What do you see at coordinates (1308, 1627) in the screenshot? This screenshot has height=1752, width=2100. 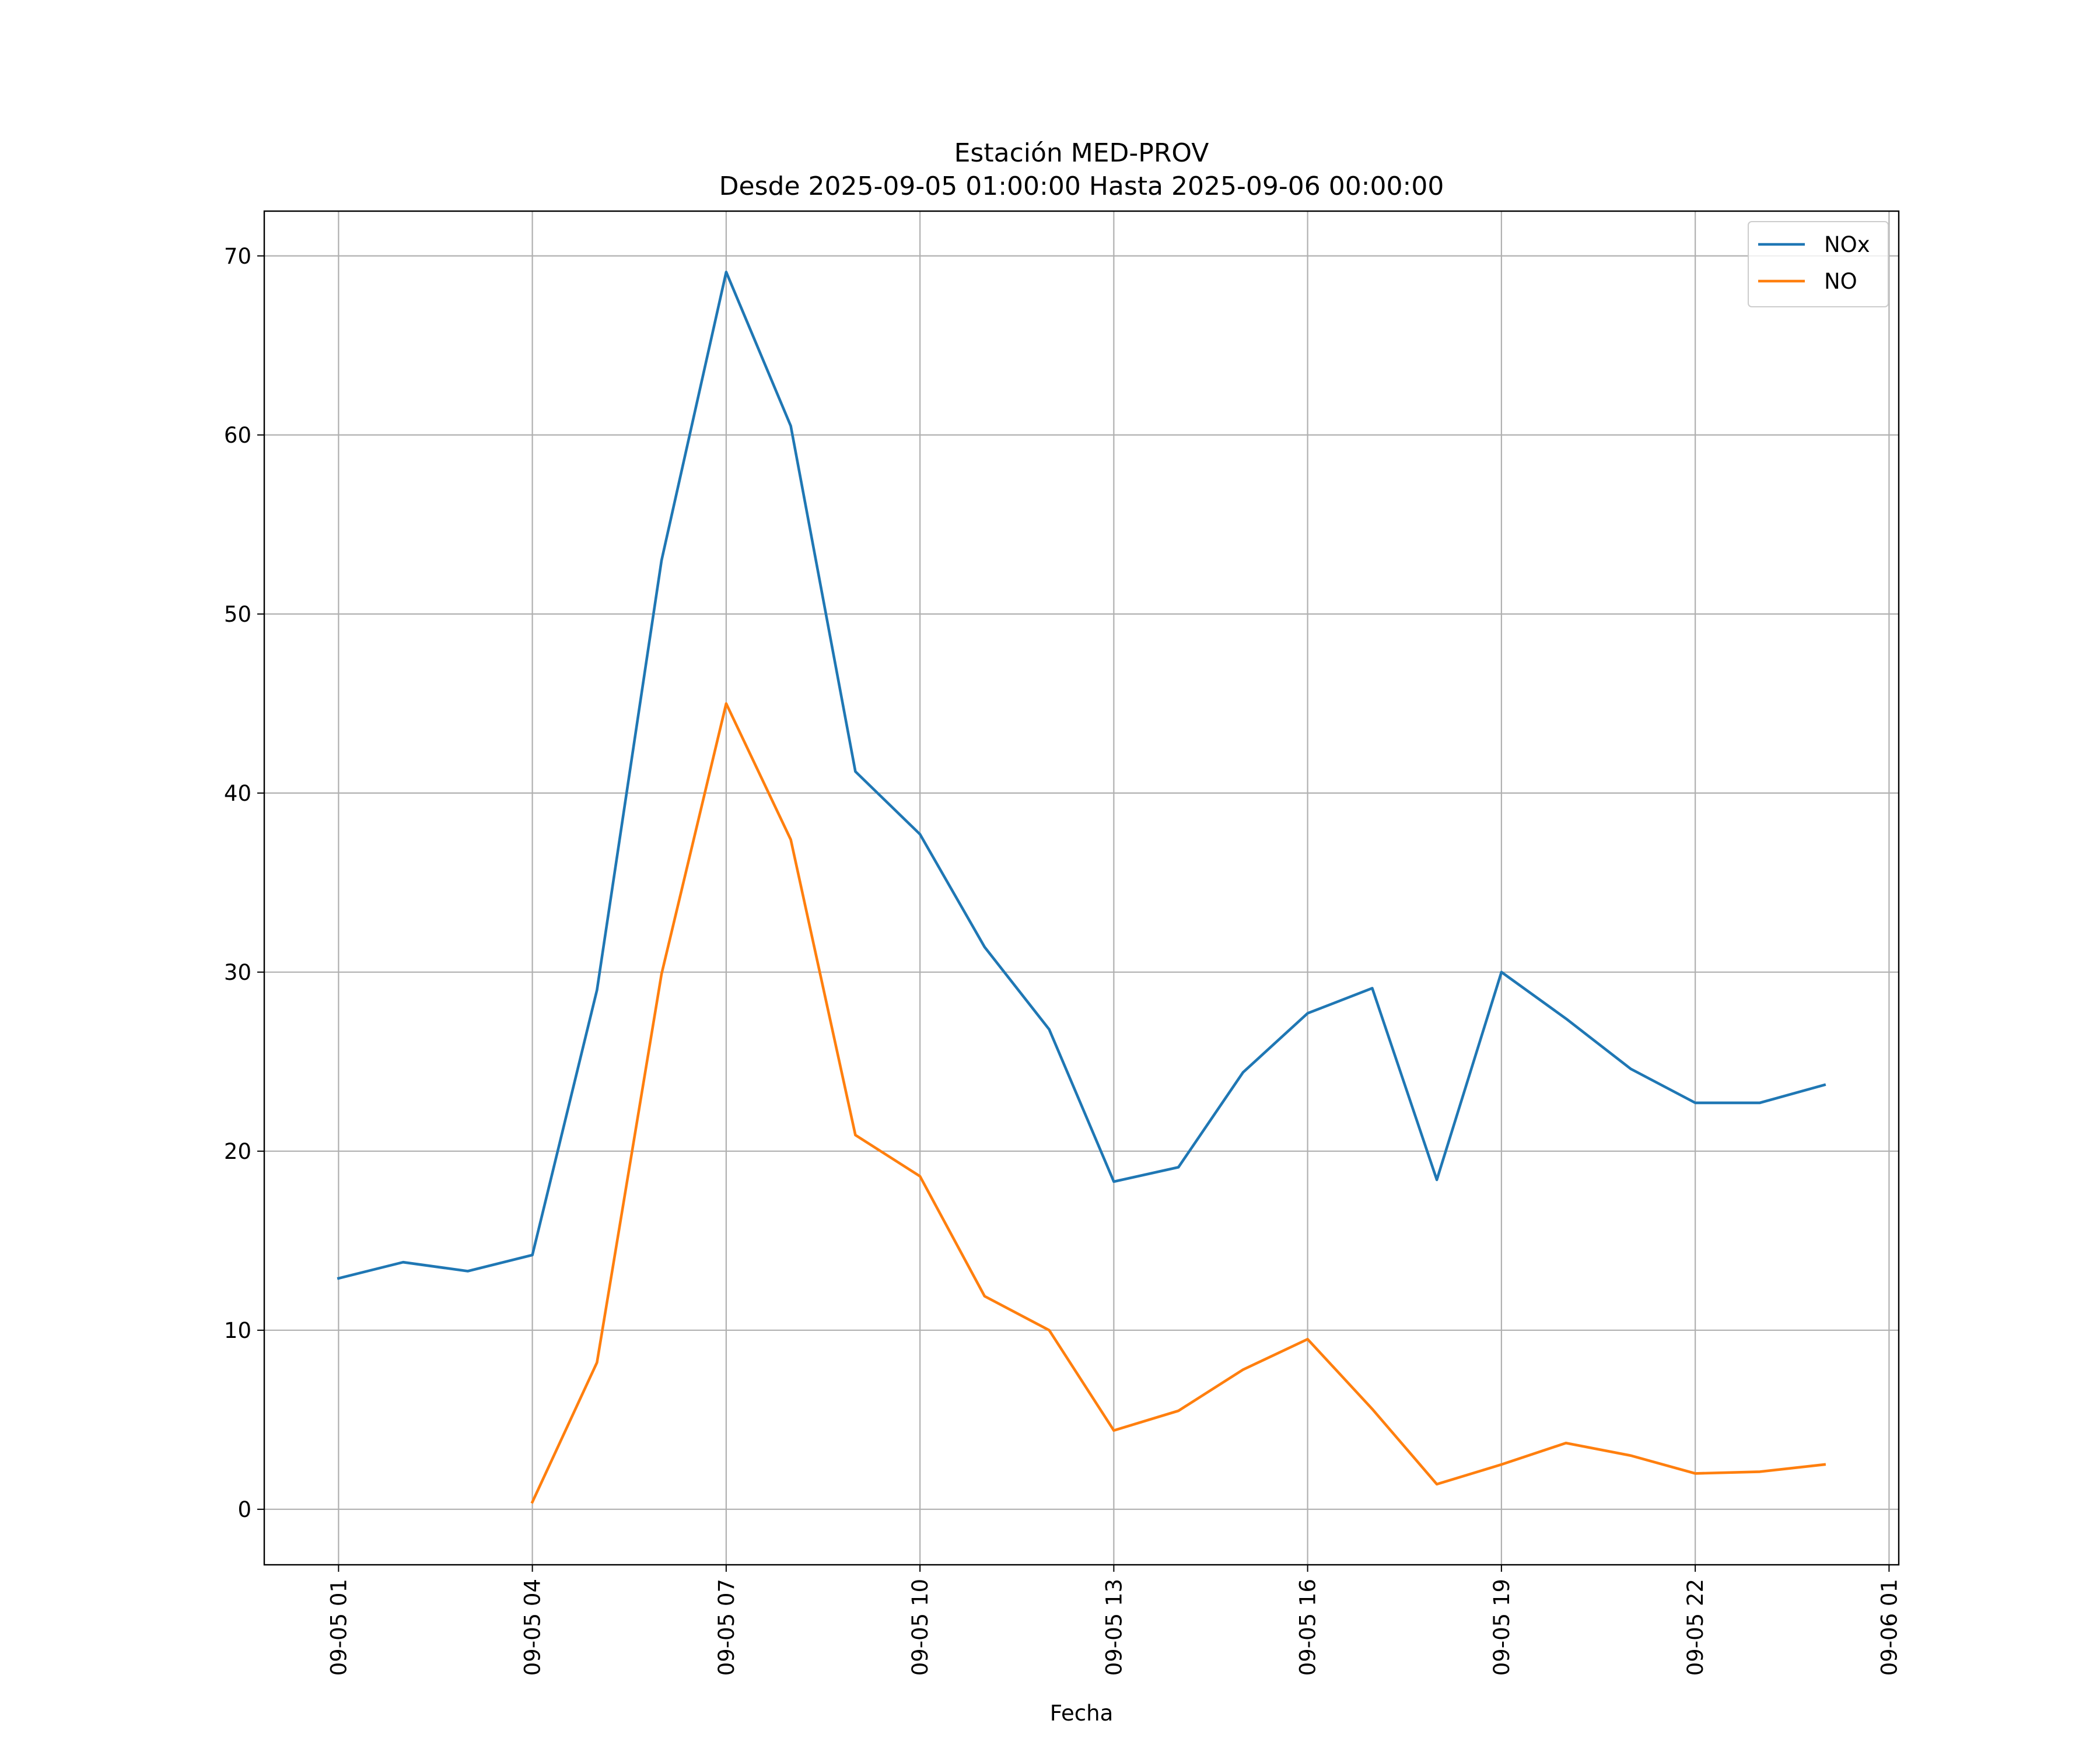 I see `x-tick-label: 09-05 16` at bounding box center [1308, 1627].